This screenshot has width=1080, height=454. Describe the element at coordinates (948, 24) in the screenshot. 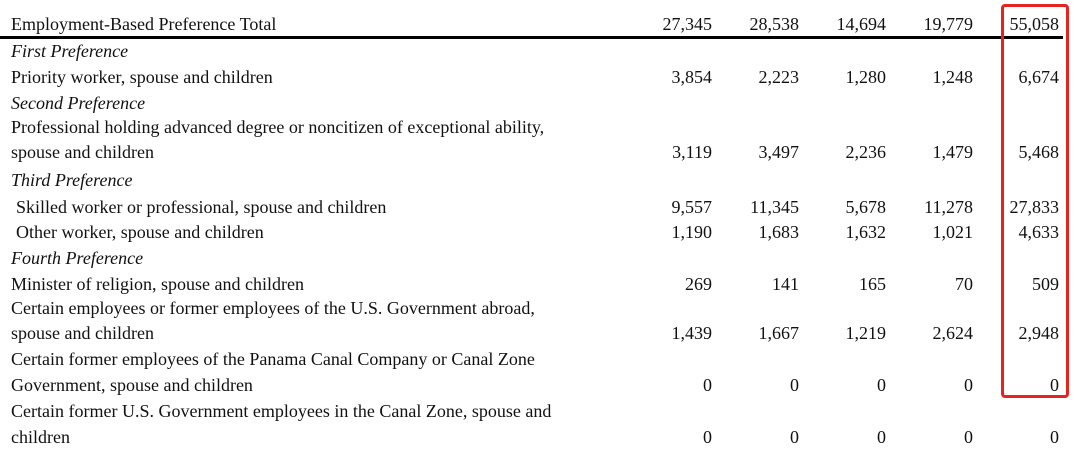

I see `cell-value-col4: 19,779` at that location.